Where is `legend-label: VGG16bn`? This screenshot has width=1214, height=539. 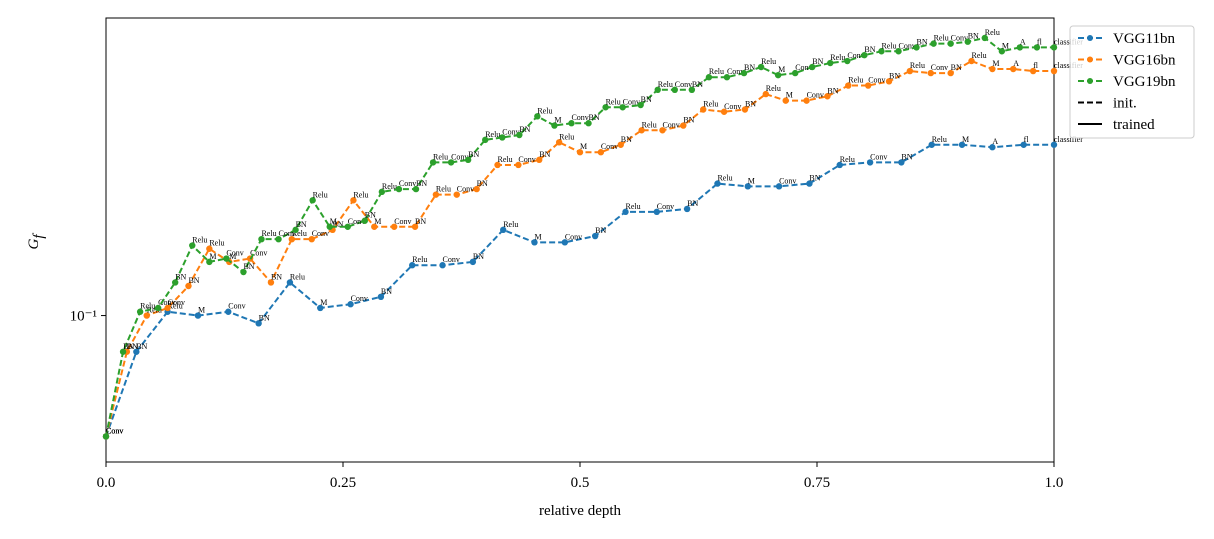
legend-label: VGG16bn is located at coordinates (1144, 61).